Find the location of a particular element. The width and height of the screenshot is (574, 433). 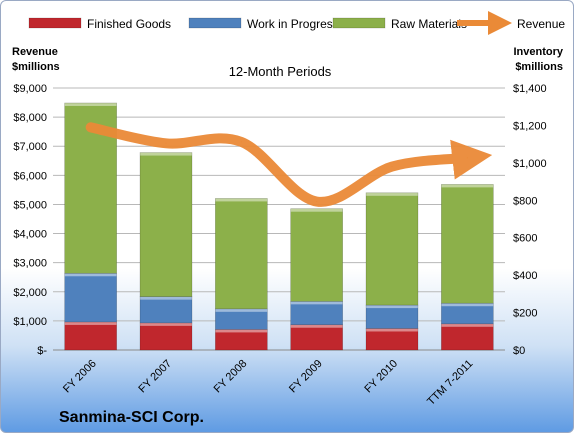

legend-label: Work in Progress is located at coordinates (293, 24).